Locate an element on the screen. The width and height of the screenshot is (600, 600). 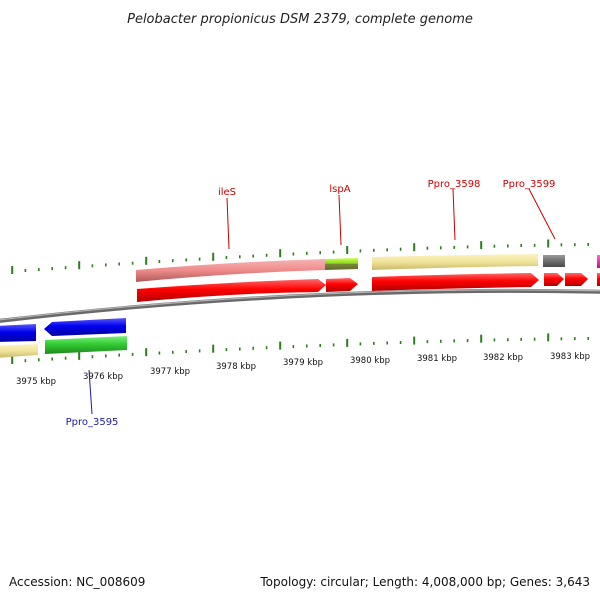
gene-label-ppro-3595: Ppro_3595 is located at coordinates (92, 422).